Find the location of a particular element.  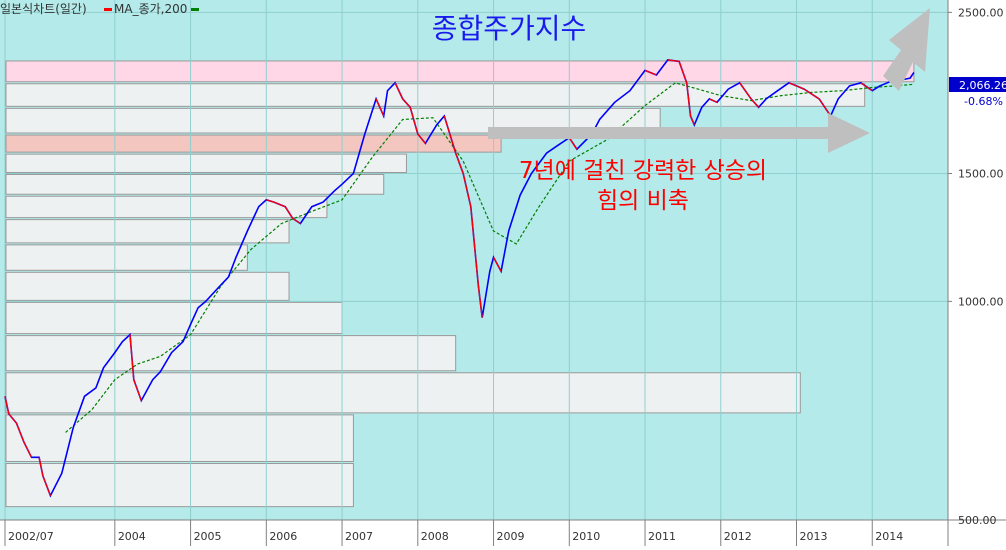

annotation-line-2: 힘의 비축 is located at coordinates (643, 201).